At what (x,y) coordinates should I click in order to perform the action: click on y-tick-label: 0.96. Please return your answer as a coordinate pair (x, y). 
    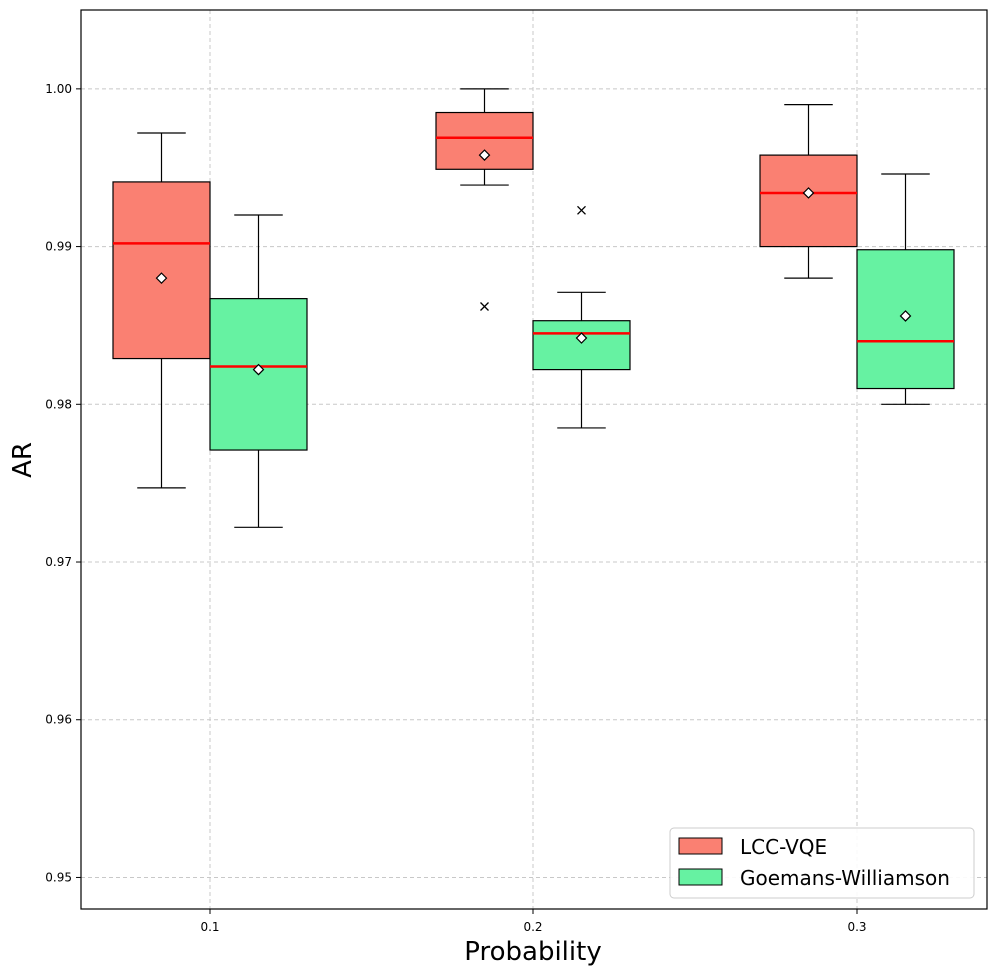
    Looking at the image, I should click on (58, 720).